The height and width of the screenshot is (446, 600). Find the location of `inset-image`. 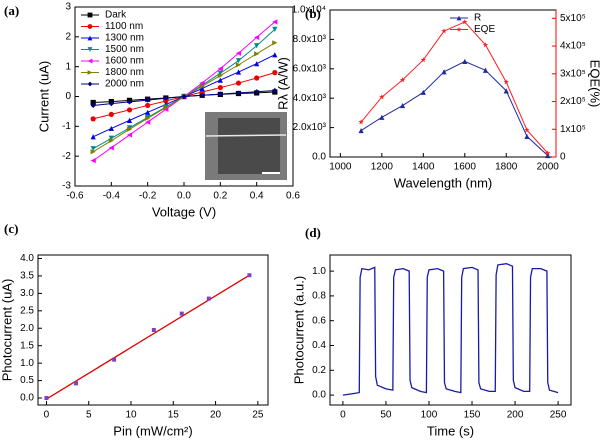

inset-image is located at coordinates (246, 146).